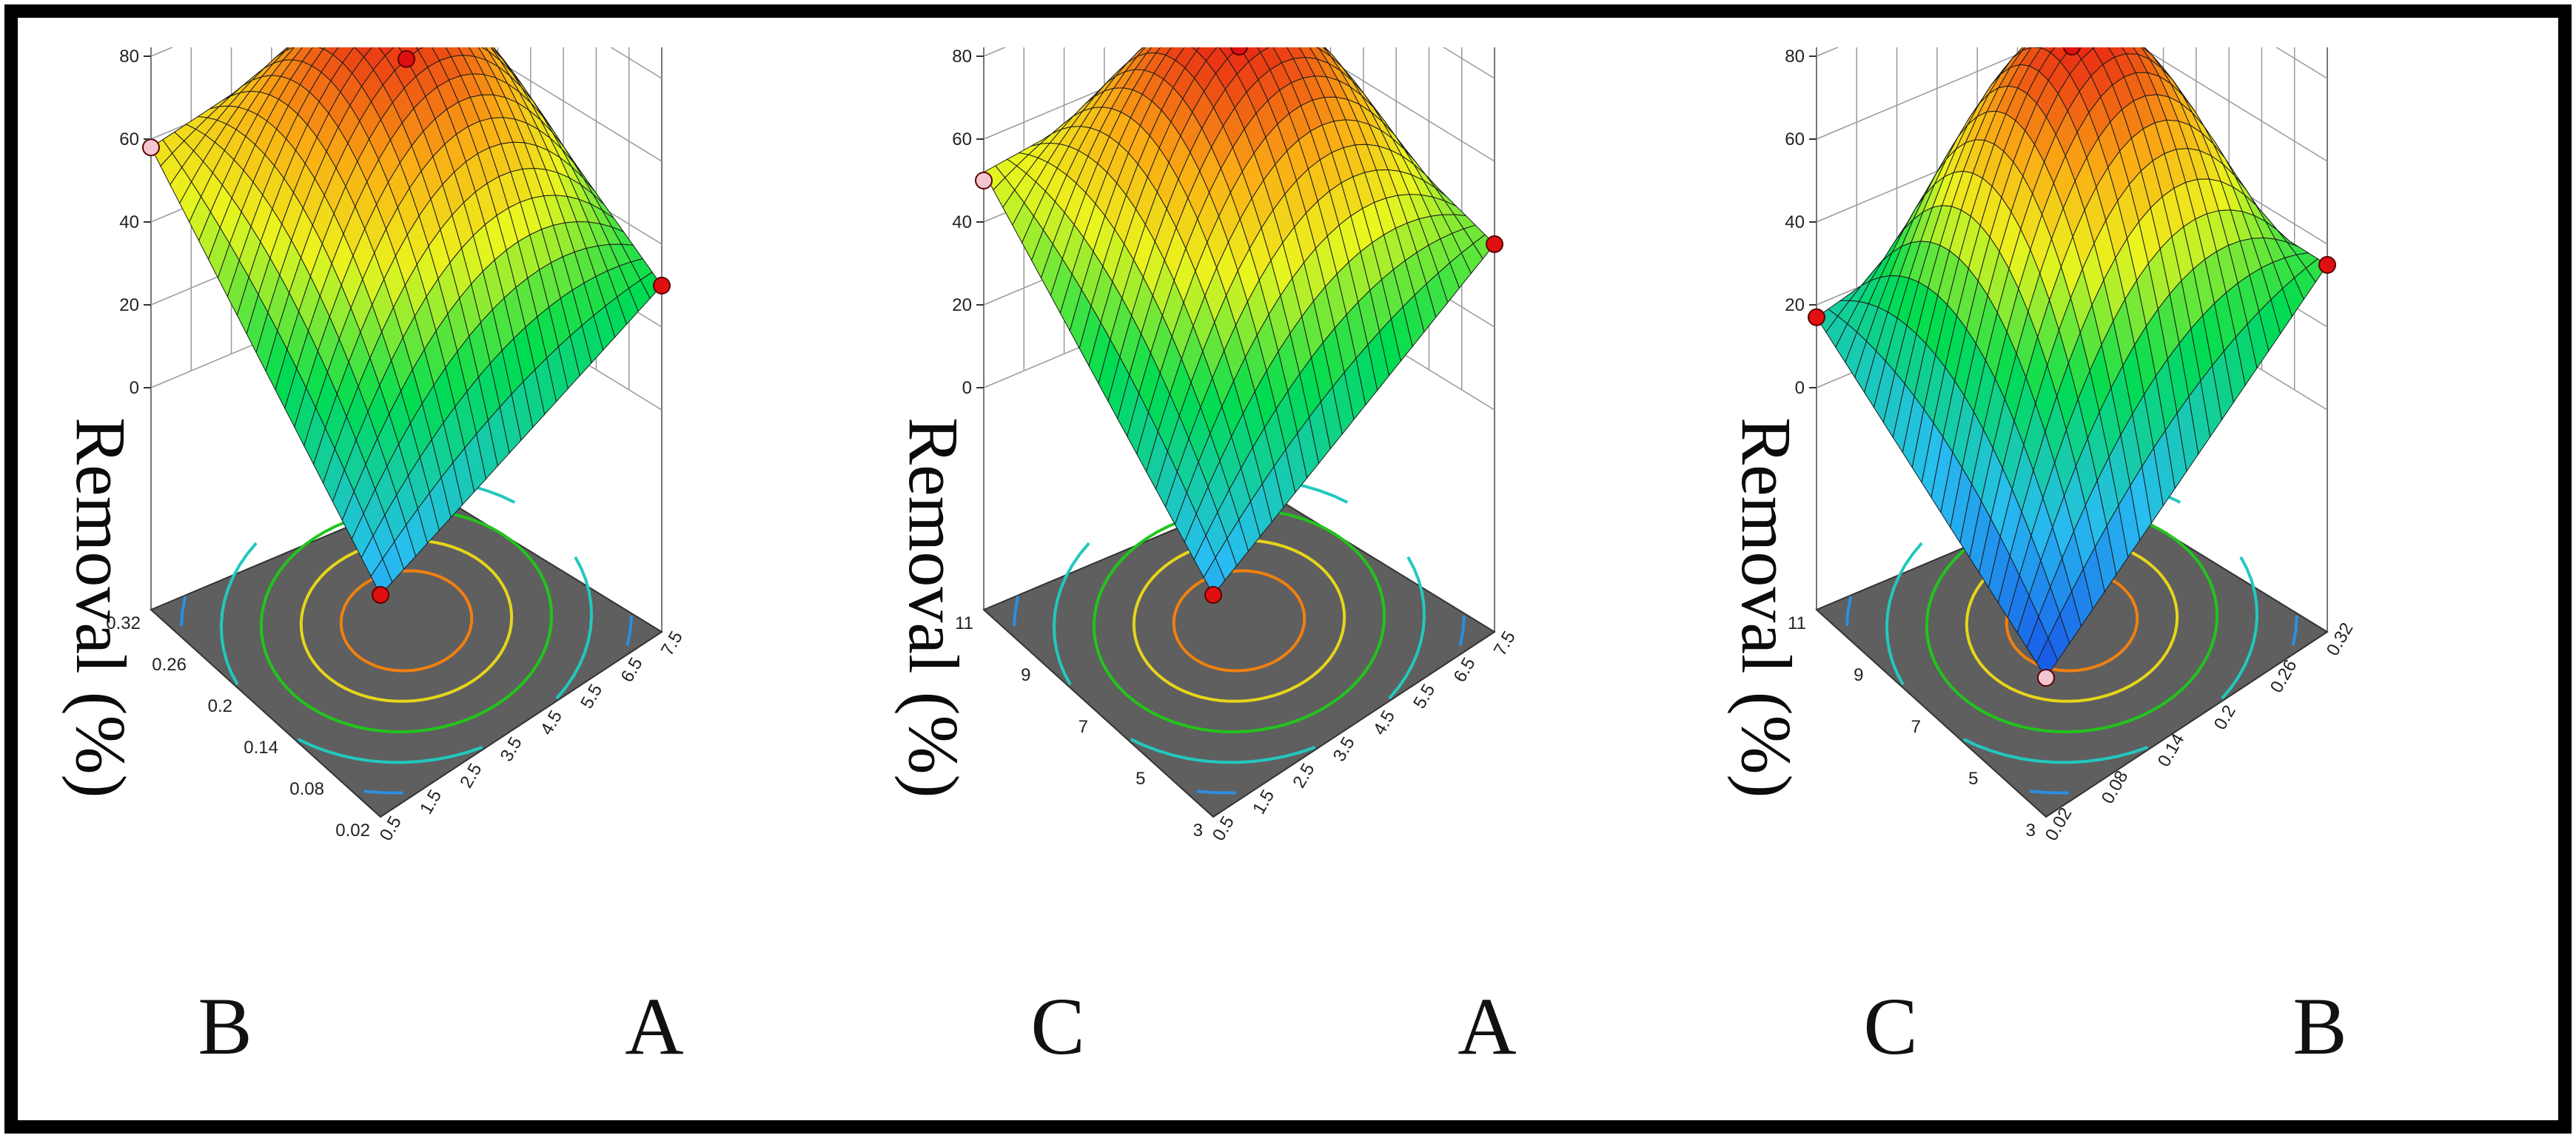  What do you see at coordinates (123, 623) in the screenshot?
I see `y-tick-label: 0.32` at bounding box center [123, 623].